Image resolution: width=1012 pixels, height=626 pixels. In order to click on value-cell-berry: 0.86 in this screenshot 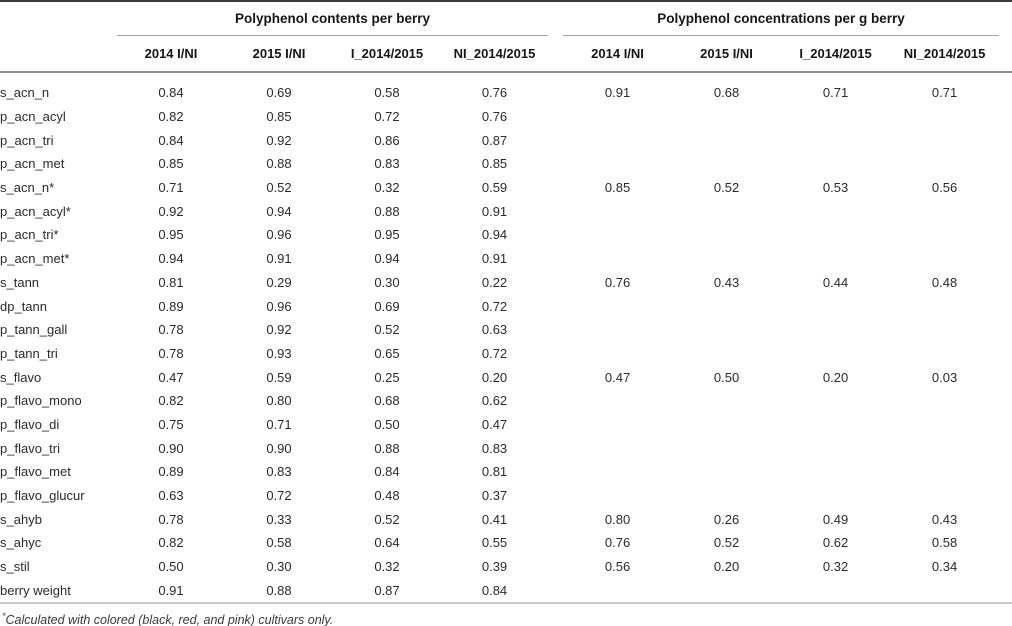, I will do `click(387, 140)`.